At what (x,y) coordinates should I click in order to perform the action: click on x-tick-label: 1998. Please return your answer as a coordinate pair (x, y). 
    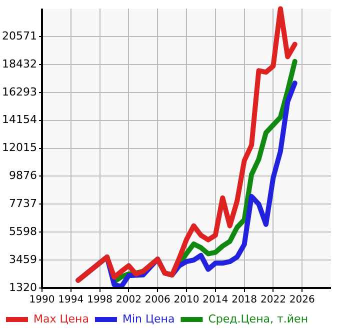
    Looking at the image, I should click on (100, 300).